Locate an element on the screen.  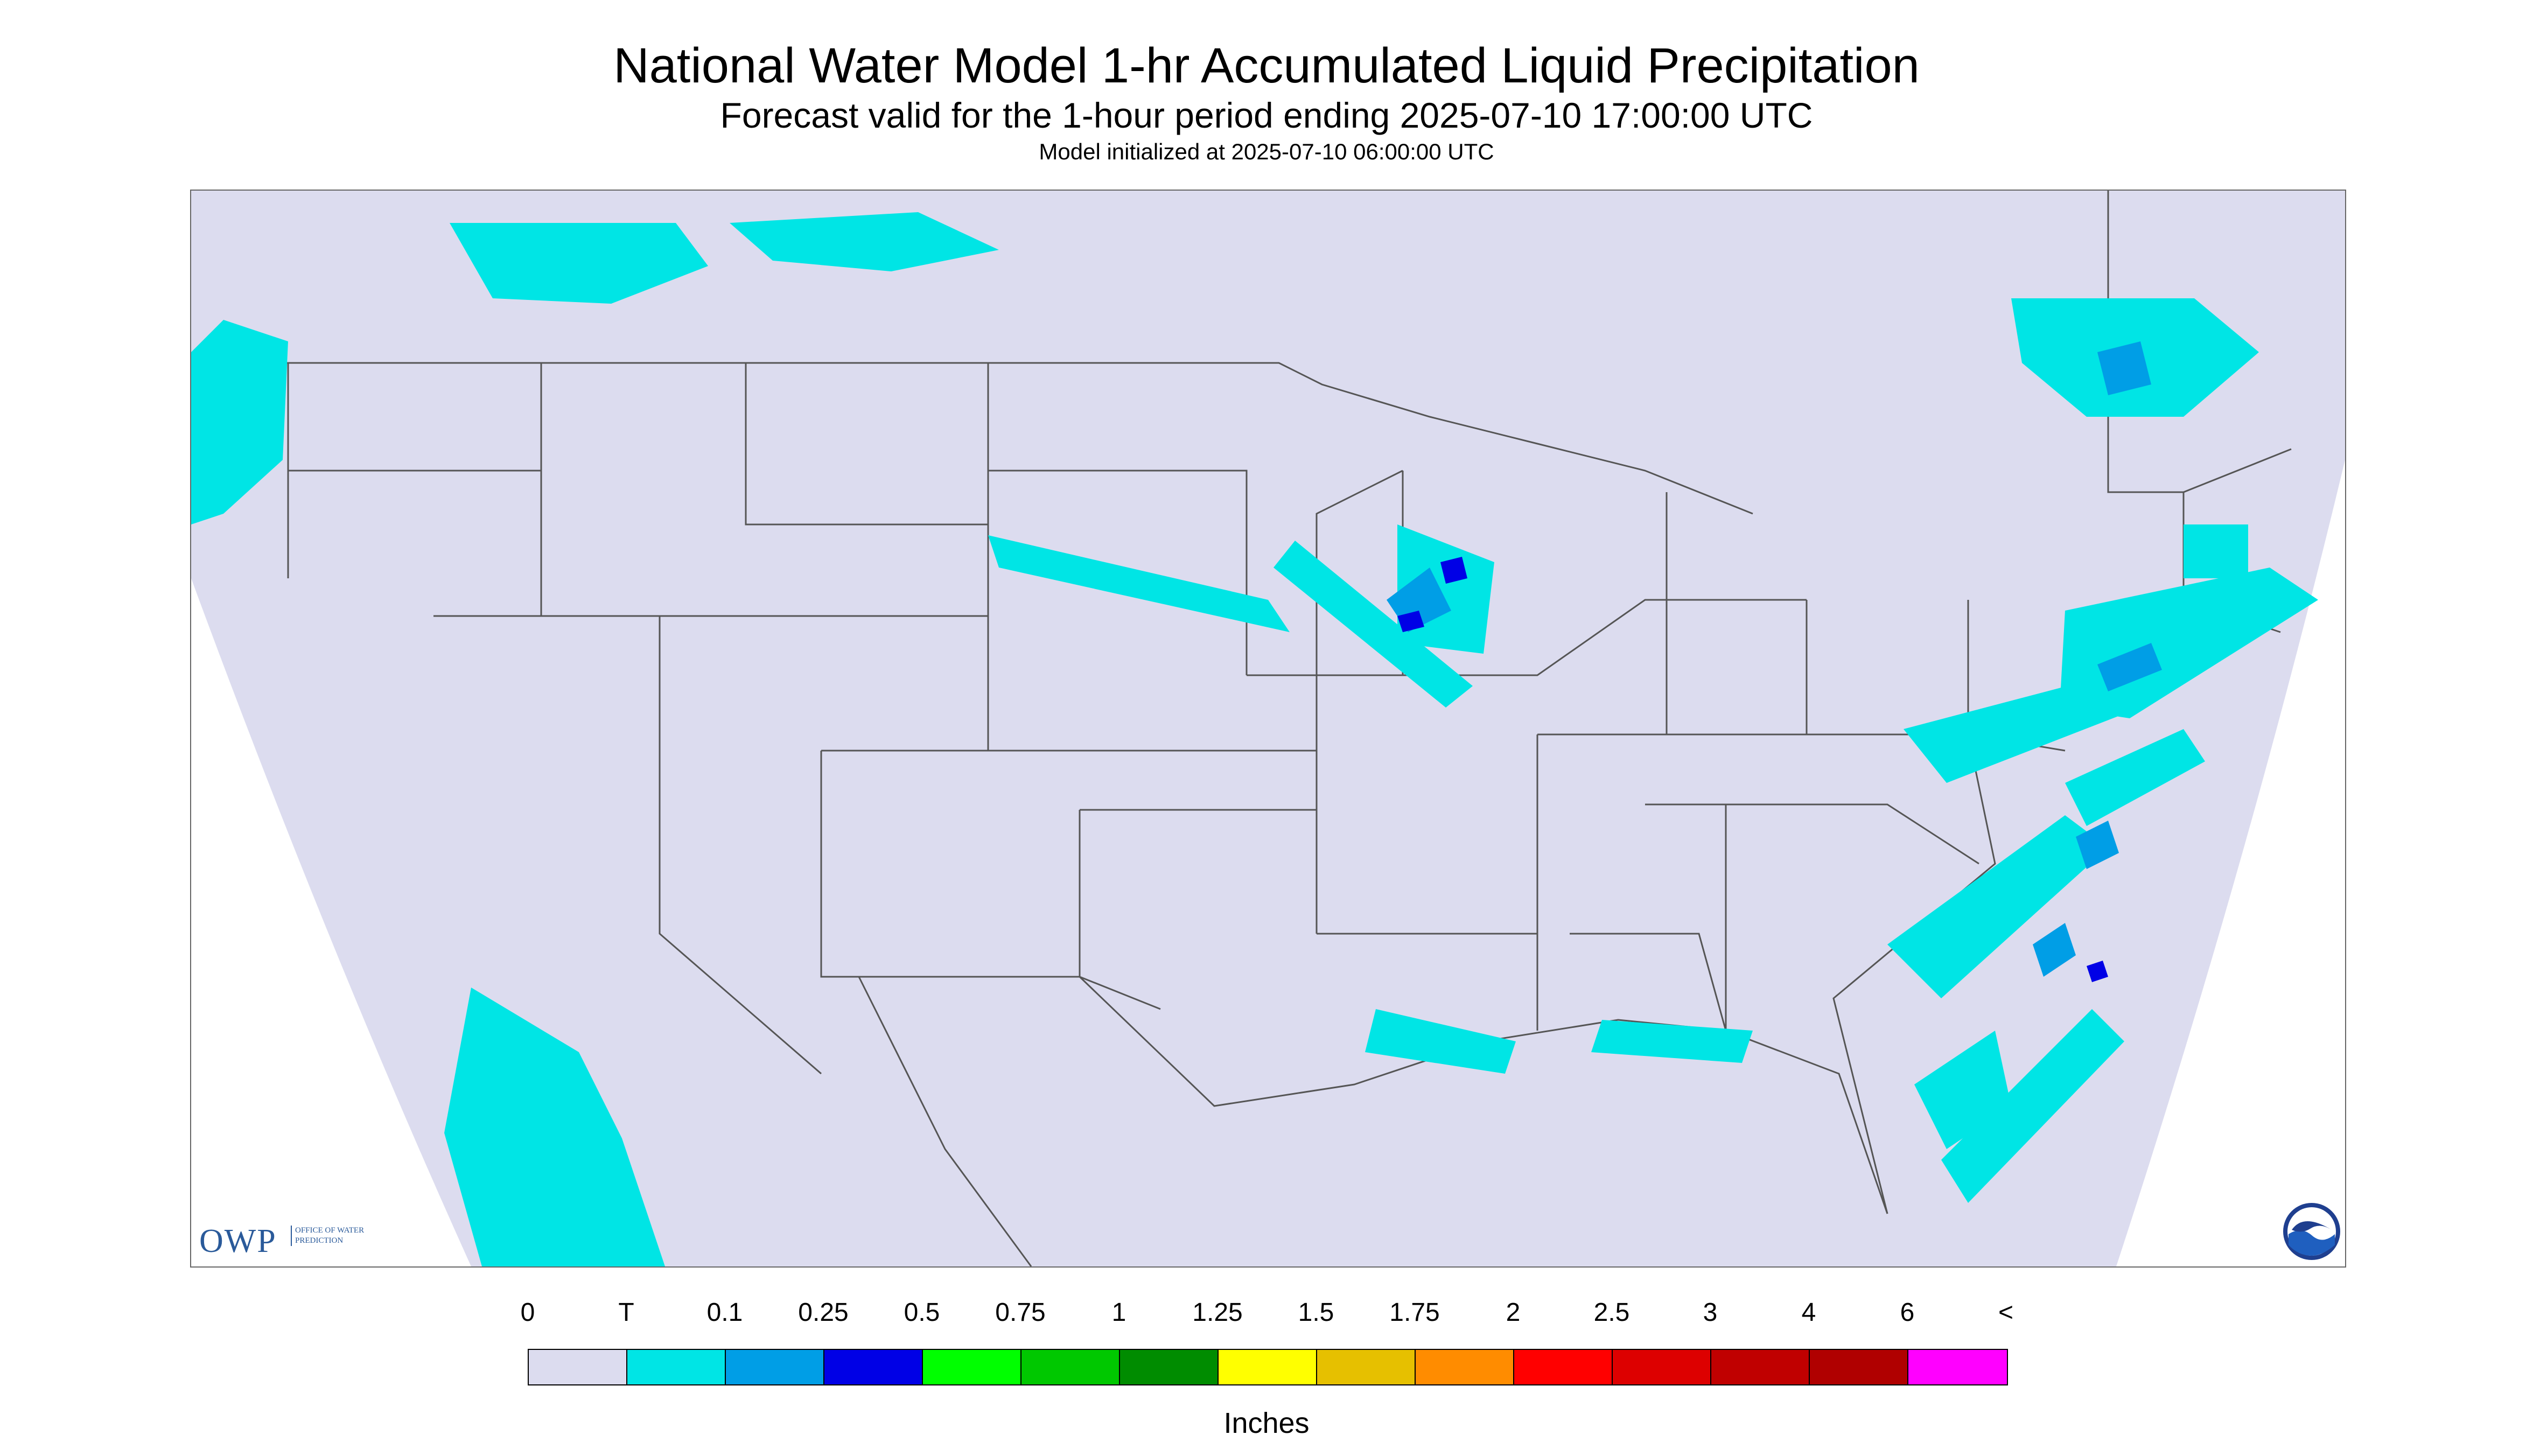
legend-label: < is located at coordinates (2006, 1312).